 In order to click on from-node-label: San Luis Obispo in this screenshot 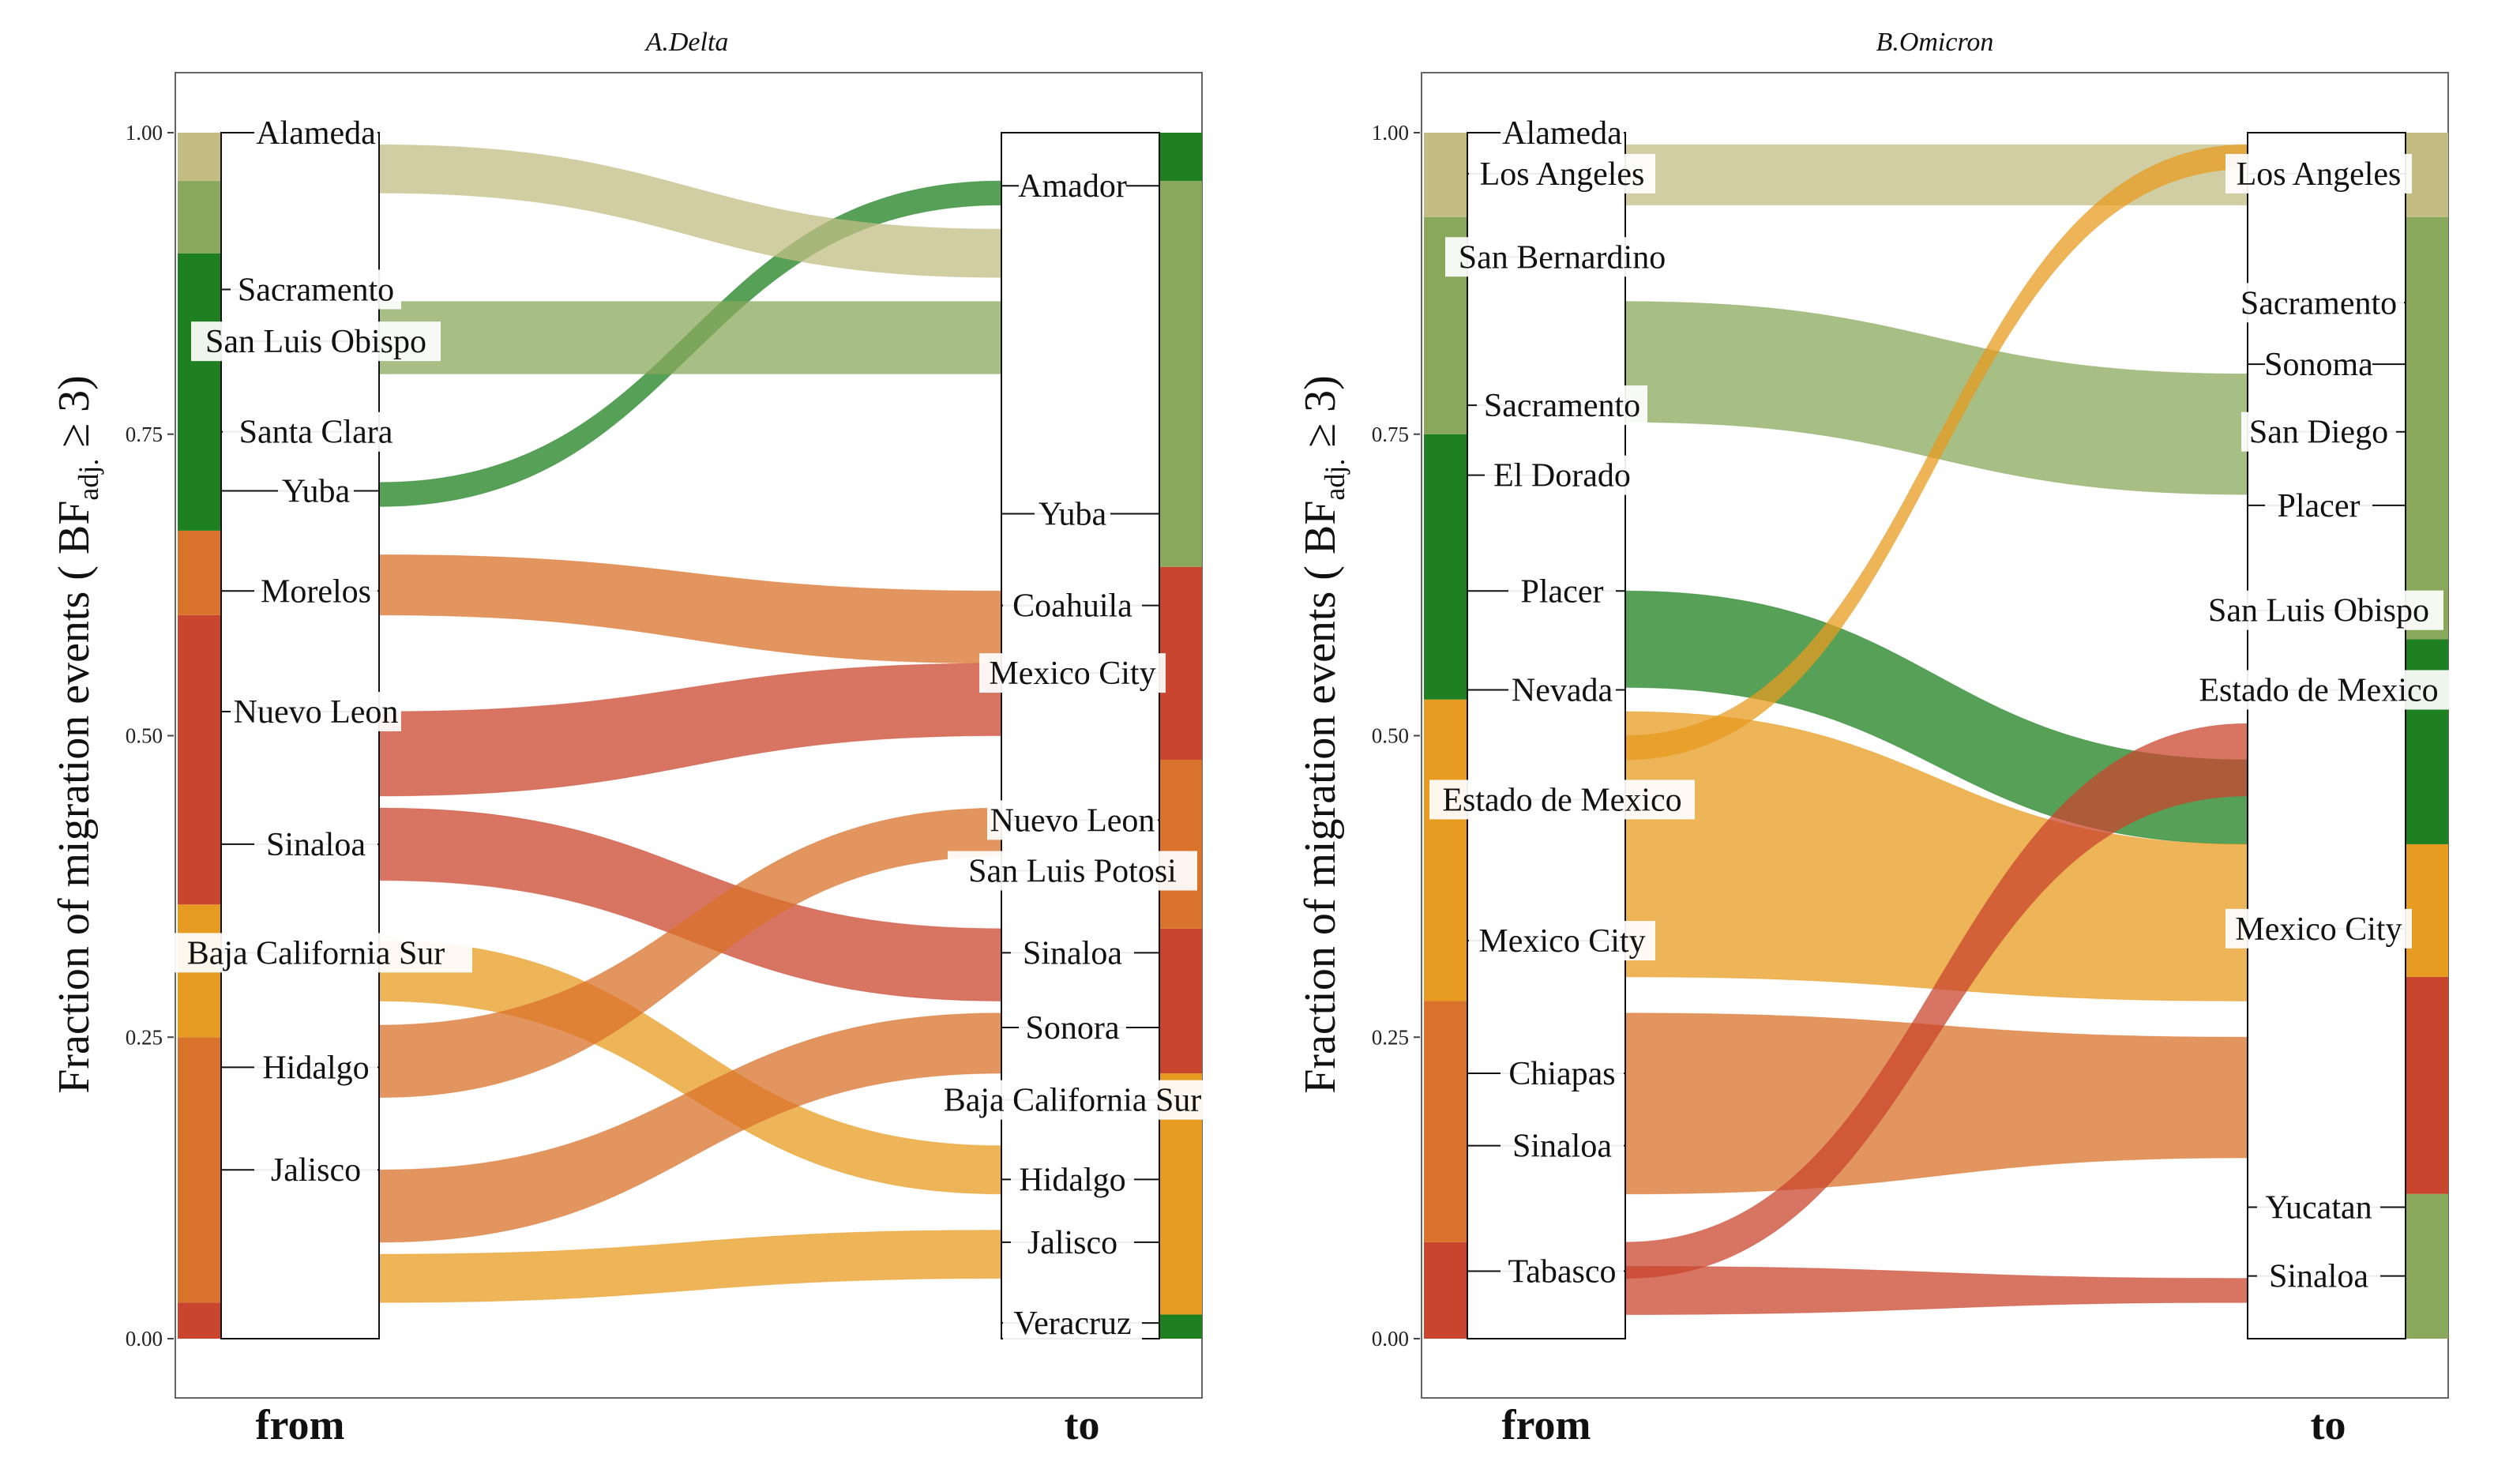, I will do `click(315, 342)`.